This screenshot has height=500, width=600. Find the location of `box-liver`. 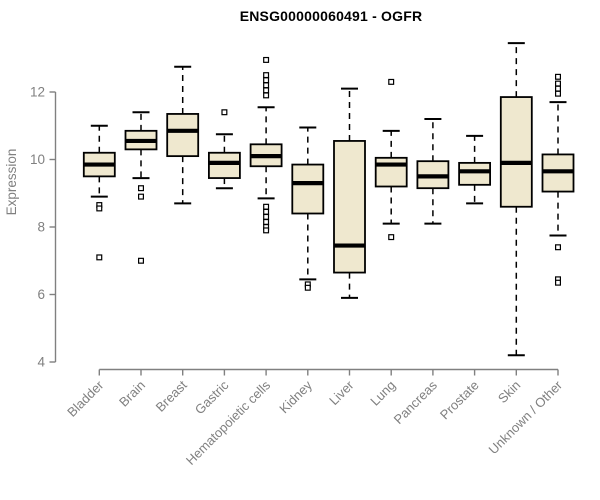

box-liver is located at coordinates (349, 193).